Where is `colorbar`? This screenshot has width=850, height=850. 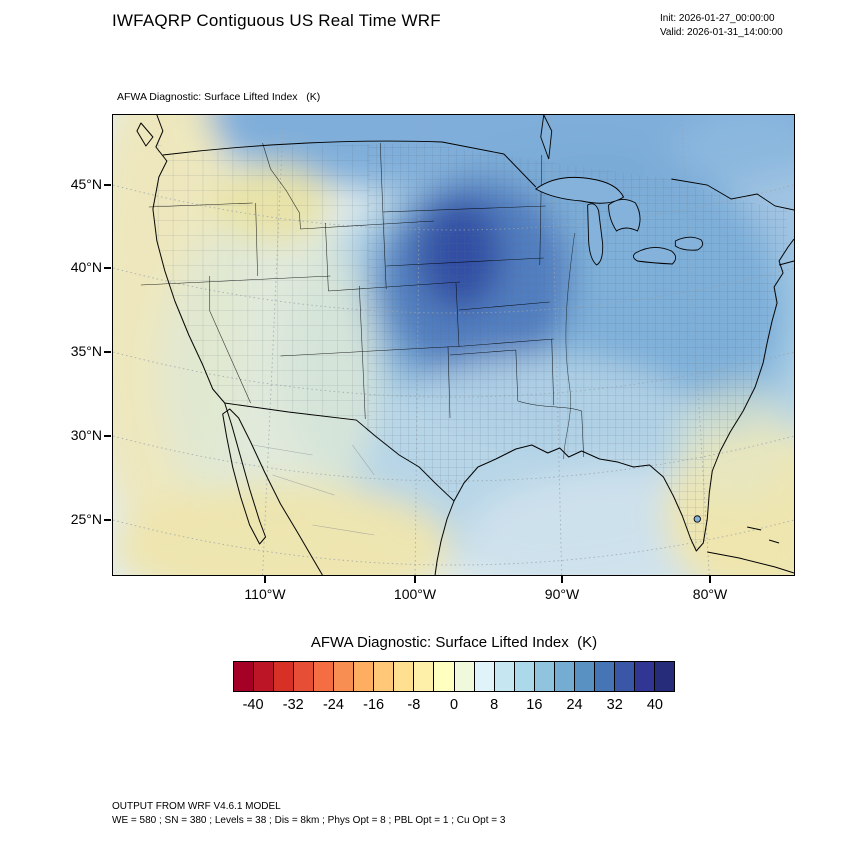
colorbar is located at coordinates (454, 676).